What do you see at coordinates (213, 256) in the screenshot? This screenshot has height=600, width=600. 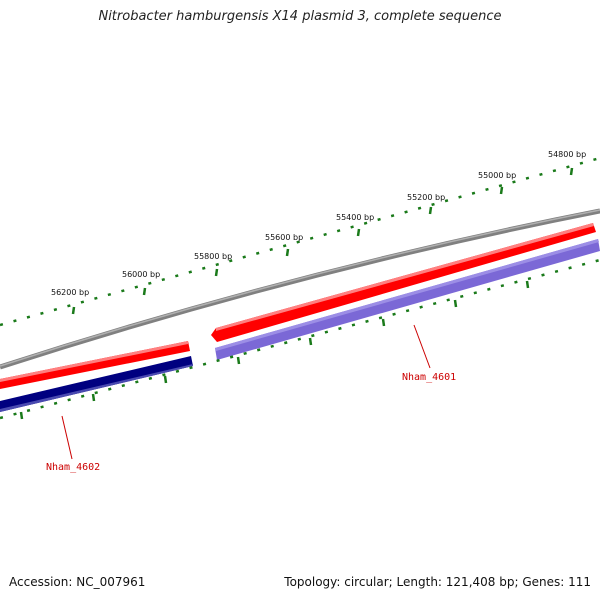 I see `scale-label: 55800 bp` at bounding box center [213, 256].